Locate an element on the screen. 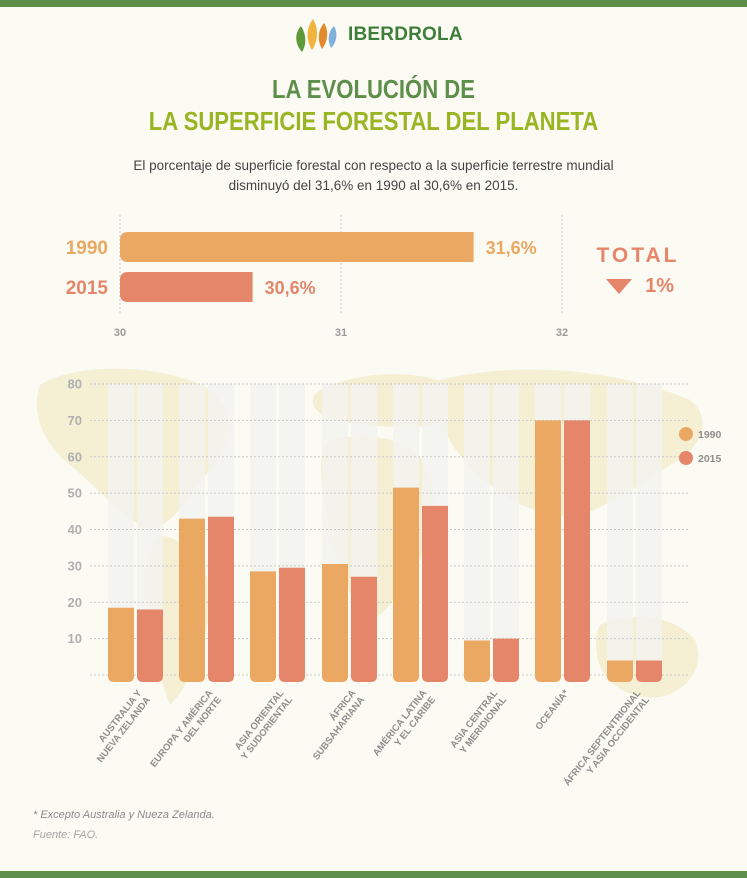 The height and width of the screenshot is (878, 747). page-title-line2: LA SUPERFICIE FORESTAL DEL PLANETA is located at coordinates (373, 121).